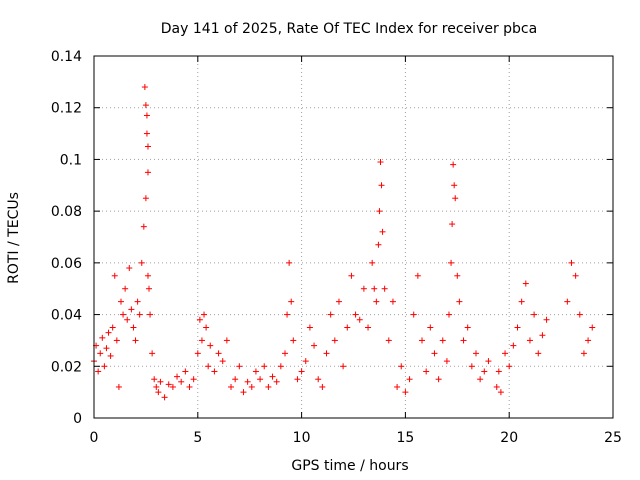  Describe the element at coordinates (405, 438) in the screenshot. I see `x-tick-label: 15` at that location.